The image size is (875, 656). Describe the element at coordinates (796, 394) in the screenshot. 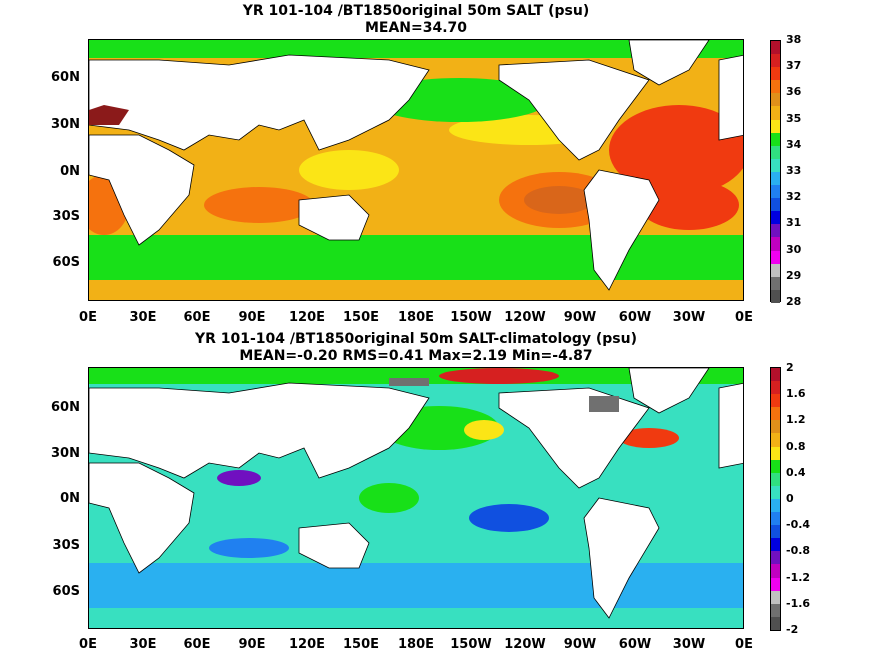

I see `colorbar-label: 1.6` at that location.